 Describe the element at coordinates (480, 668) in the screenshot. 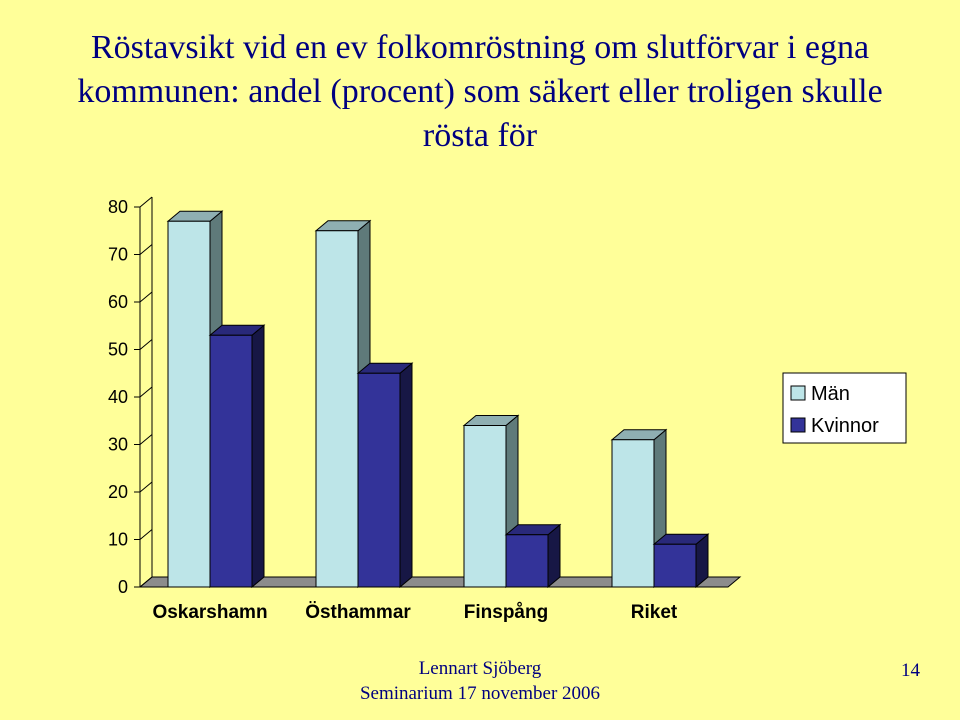

I see `footer-author: Lennart Sjöberg` at that location.